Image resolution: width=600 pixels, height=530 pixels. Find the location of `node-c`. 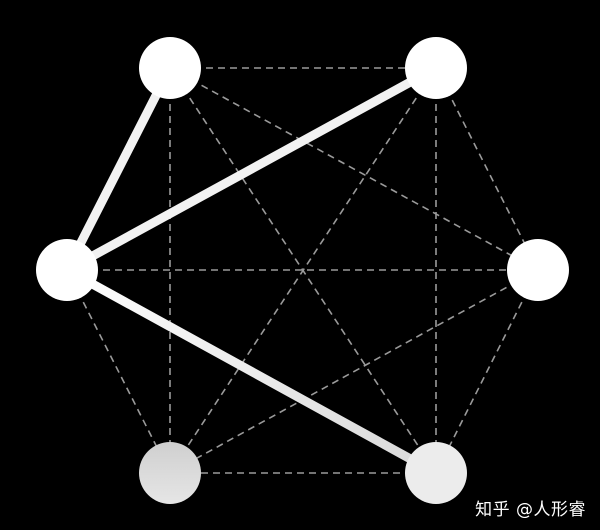

node-c is located at coordinates (67, 270).